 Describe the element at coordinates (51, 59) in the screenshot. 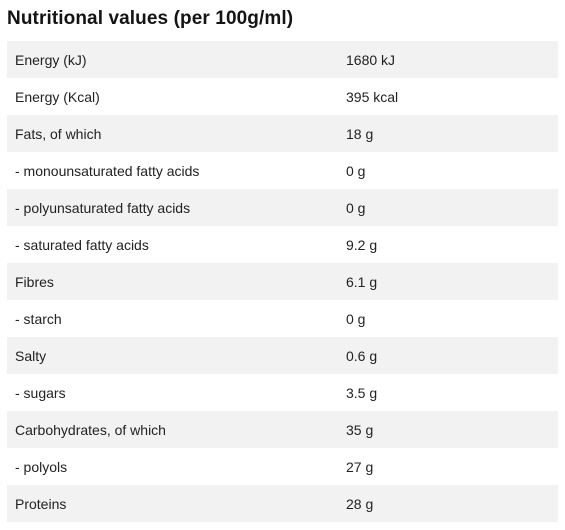

I see `nutrient-name: Energy (kJ)` at that location.